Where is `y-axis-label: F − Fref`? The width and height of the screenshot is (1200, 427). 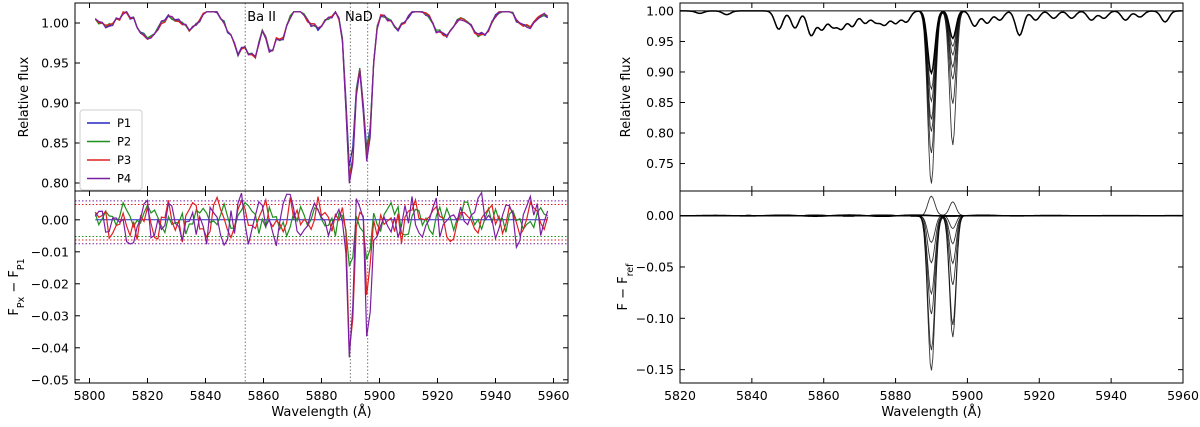
y-axis-label: F − Fref is located at coordinates (626, 287).